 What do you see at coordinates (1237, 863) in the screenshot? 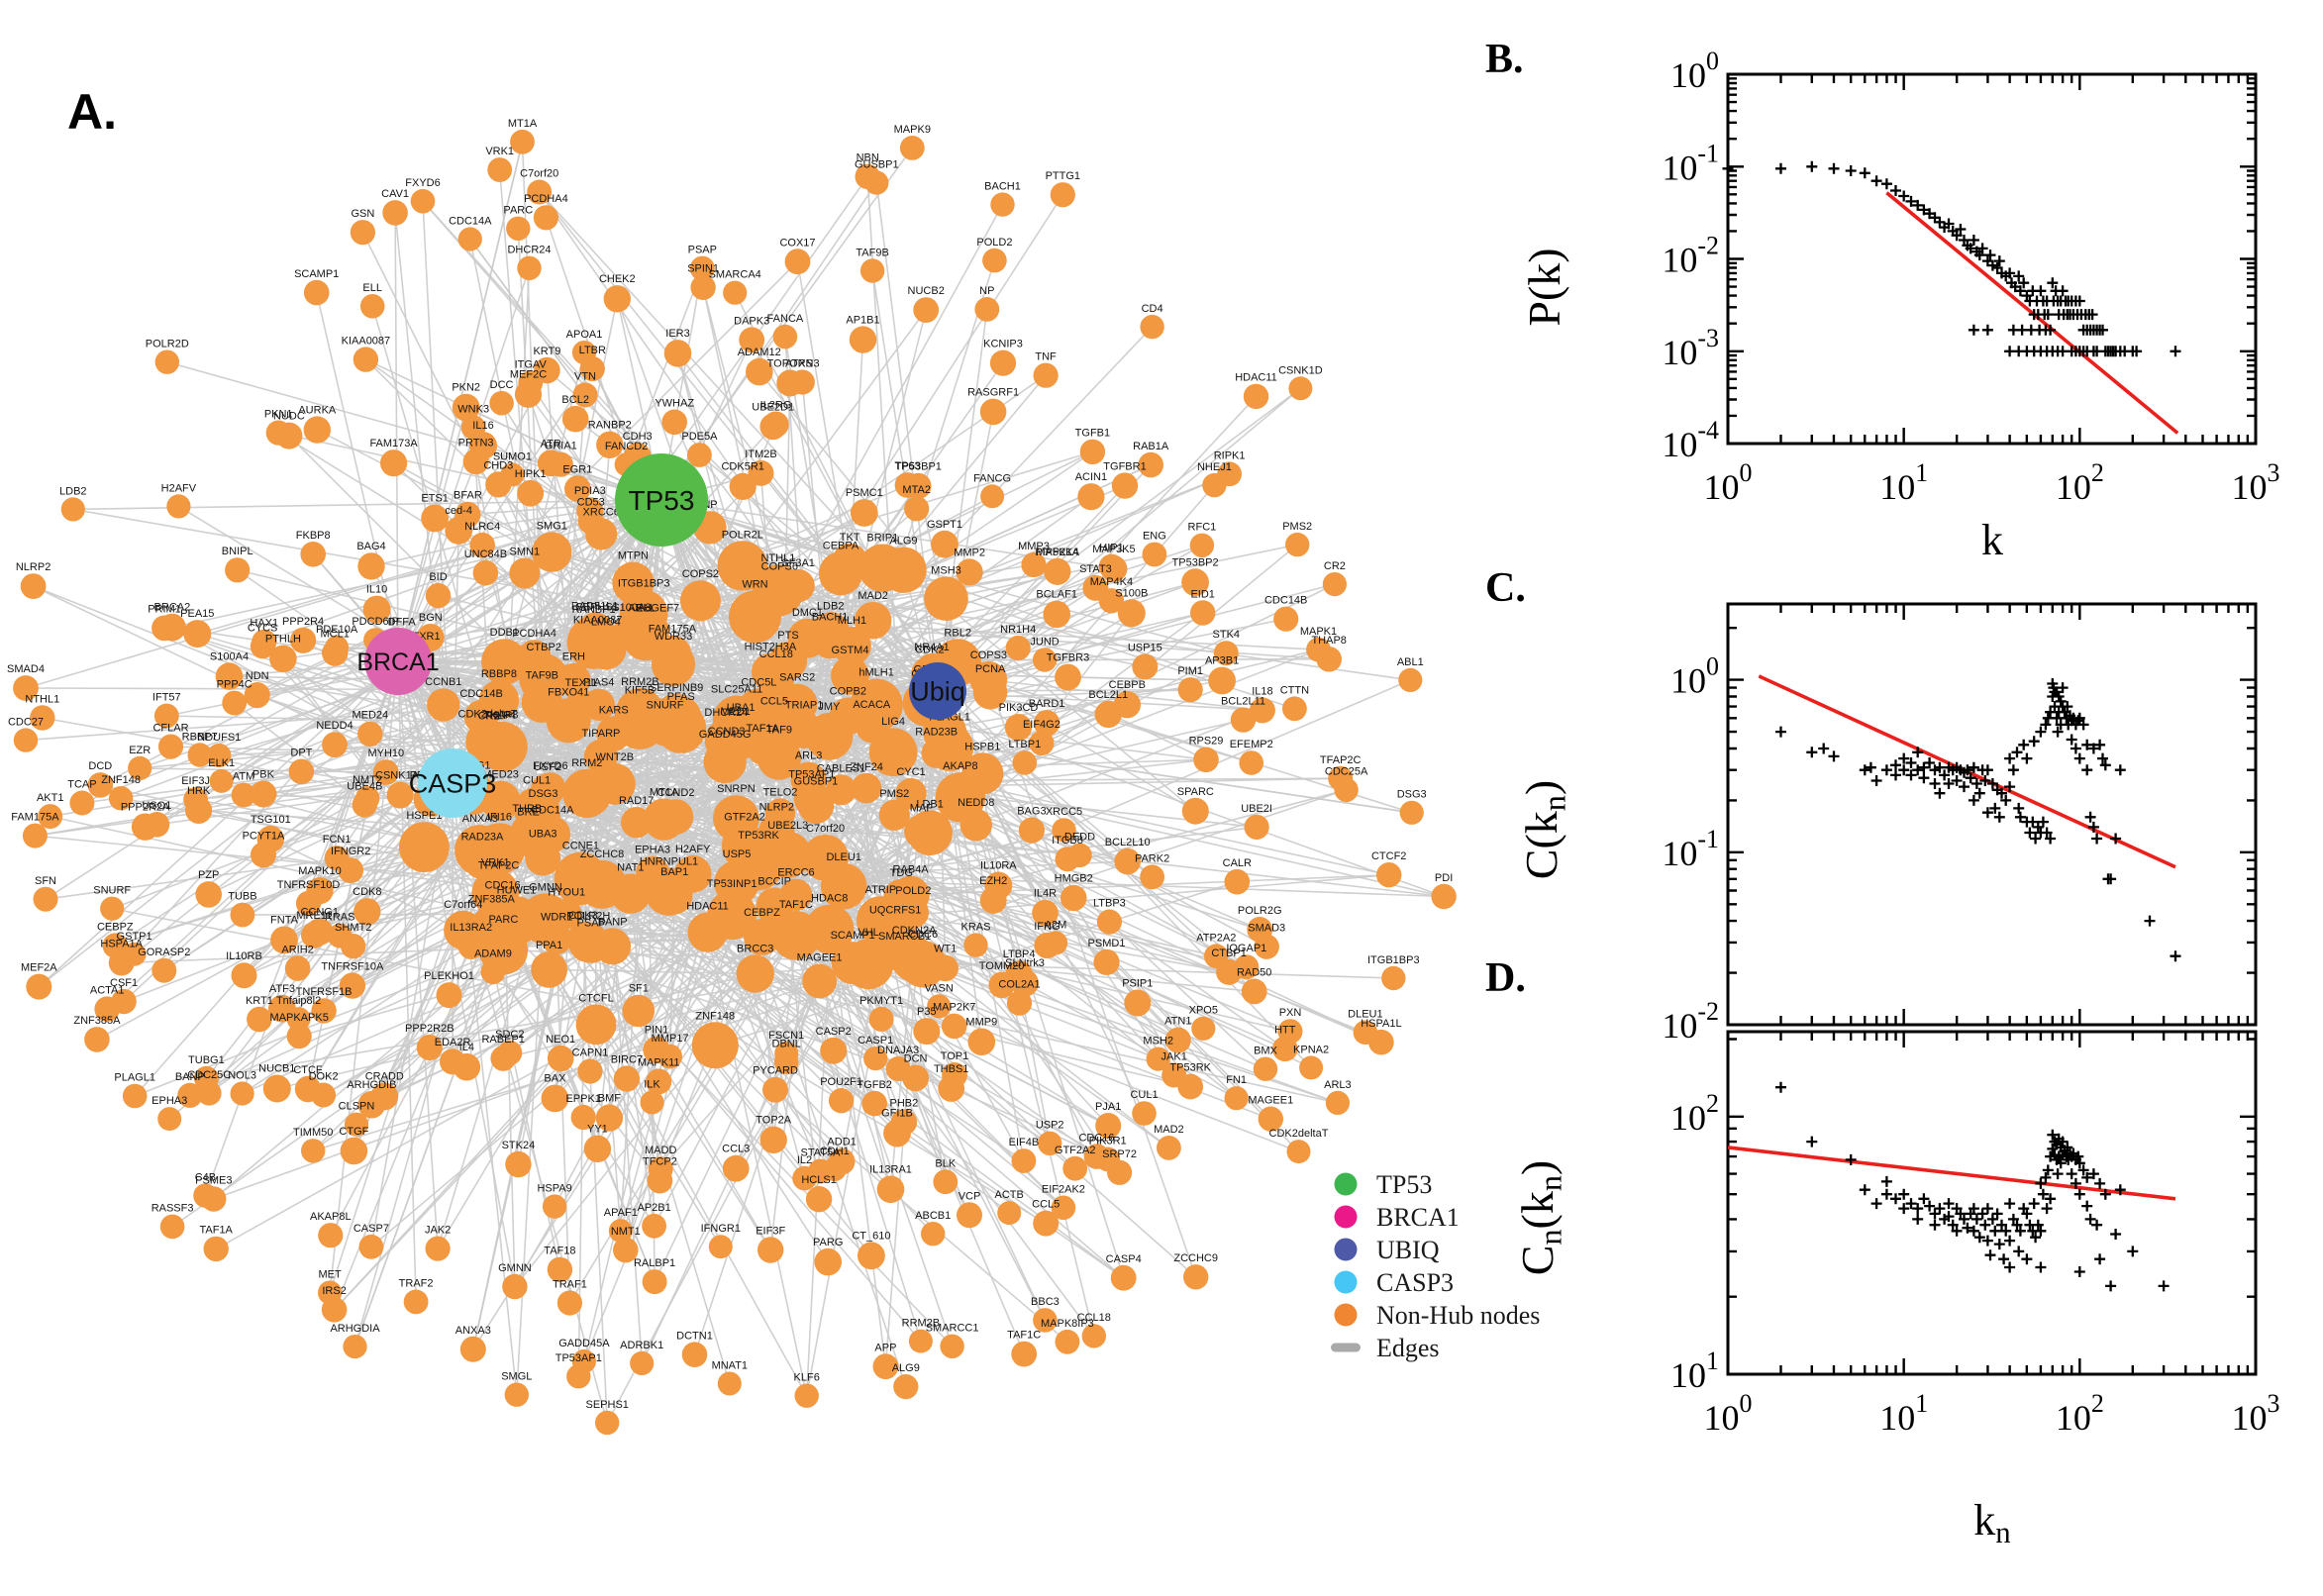
I see `gene-label: CALR` at bounding box center [1237, 863].